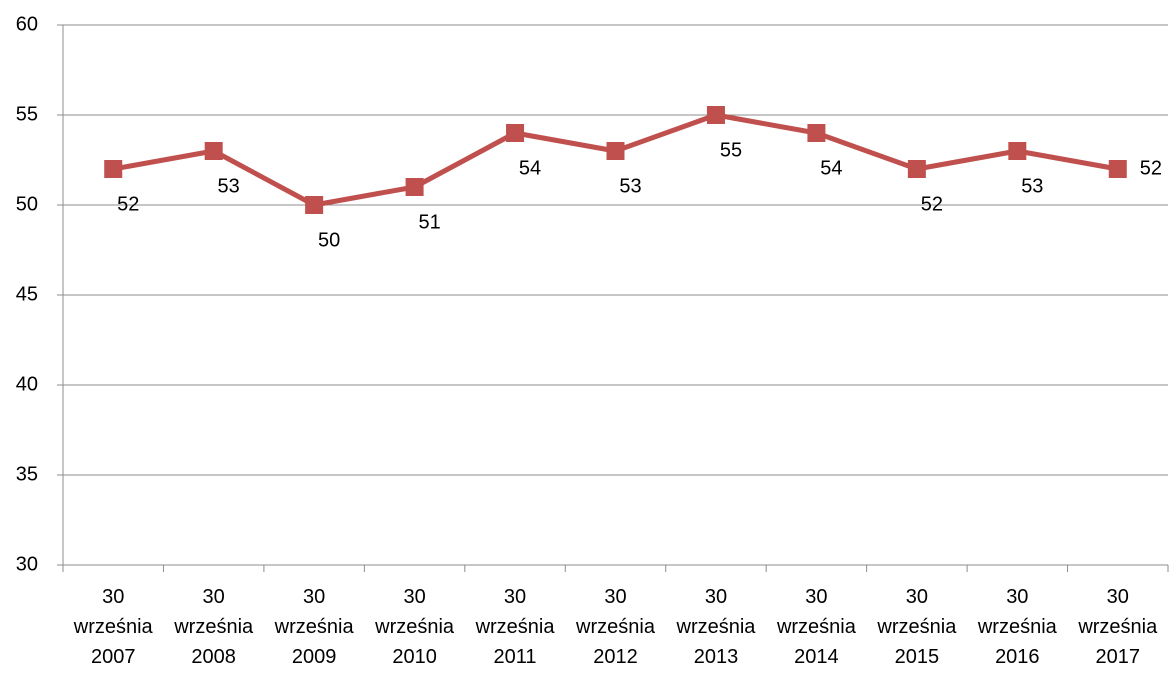 This screenshot has width=1171, height=675. I want to click on x-tick-label: 30 września 2014, so click(816, 627).